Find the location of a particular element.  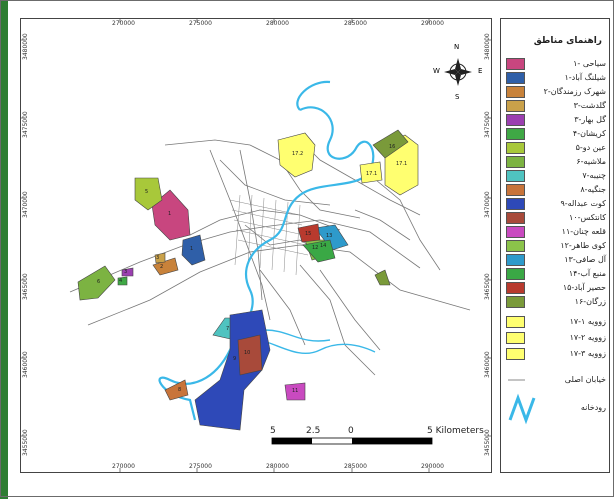

east-label: E is located at coordinates (480, 71).